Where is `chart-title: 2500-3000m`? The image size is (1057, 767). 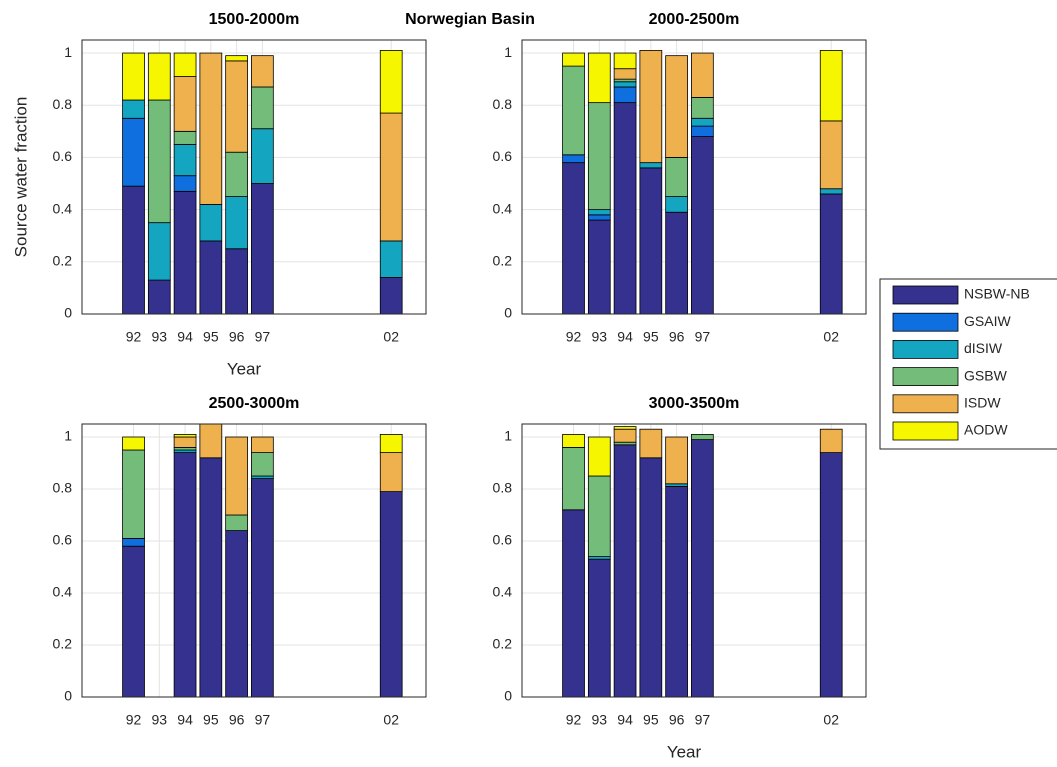
chart-title: 2500-3000m is located at coordinates (254, 403).